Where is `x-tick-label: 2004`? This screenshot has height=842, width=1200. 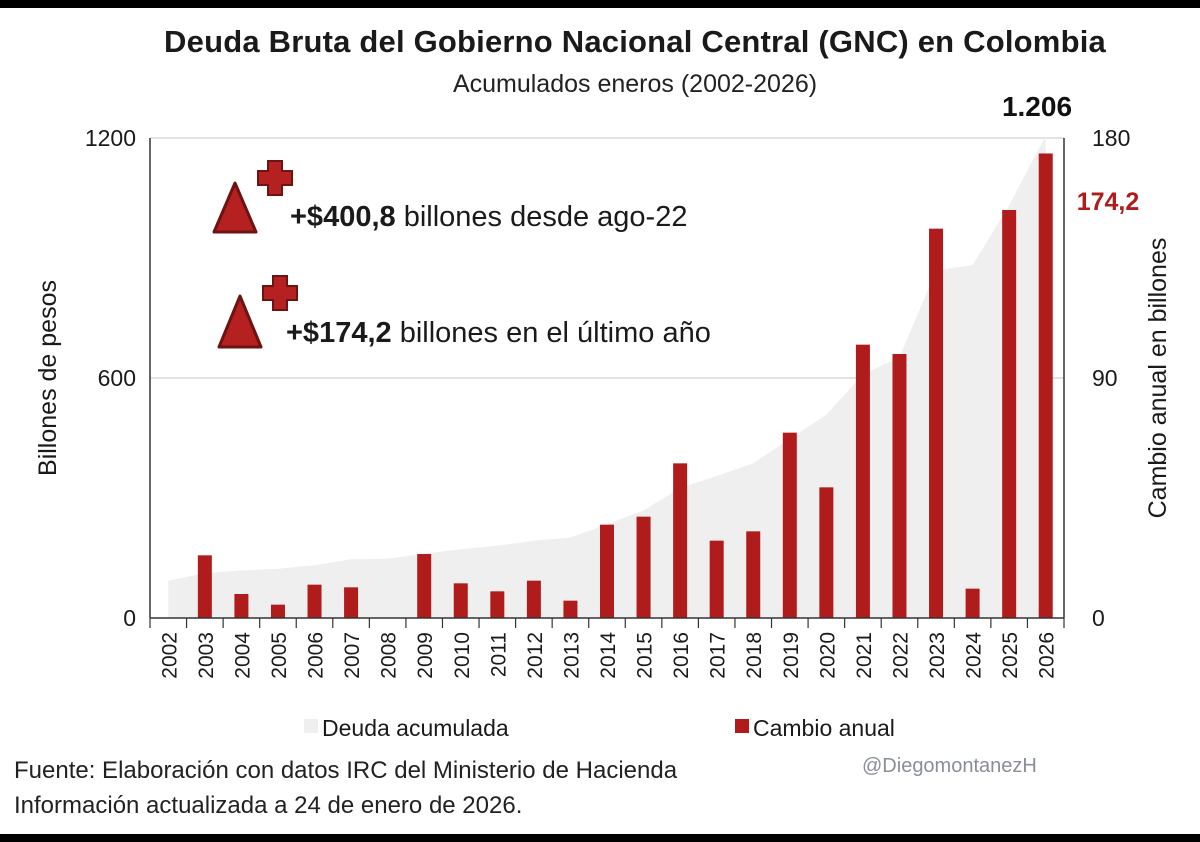
x-tick-label: 2004 is located at coordinates (242, 655).